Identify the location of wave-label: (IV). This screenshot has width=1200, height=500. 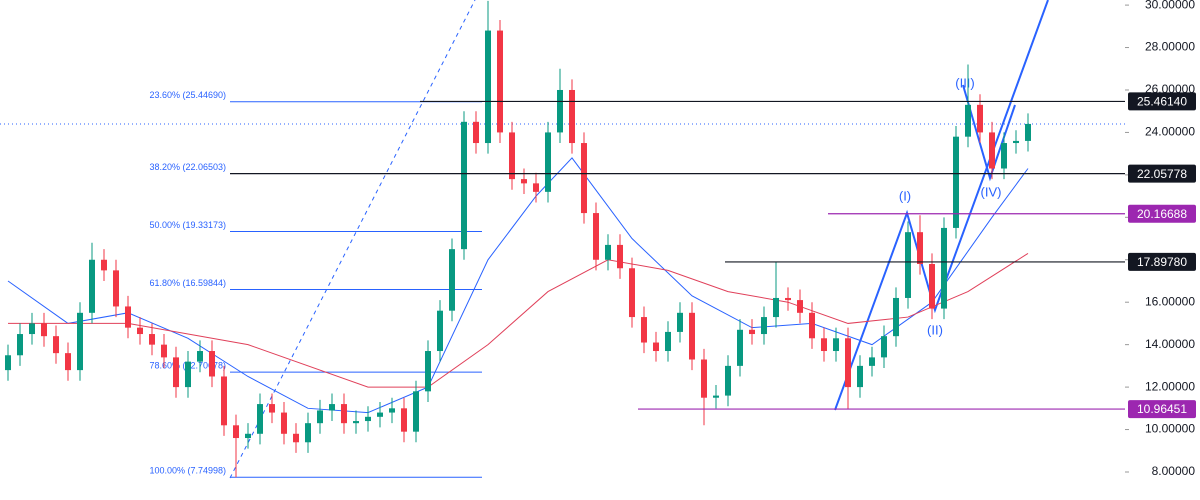
(991, 191).